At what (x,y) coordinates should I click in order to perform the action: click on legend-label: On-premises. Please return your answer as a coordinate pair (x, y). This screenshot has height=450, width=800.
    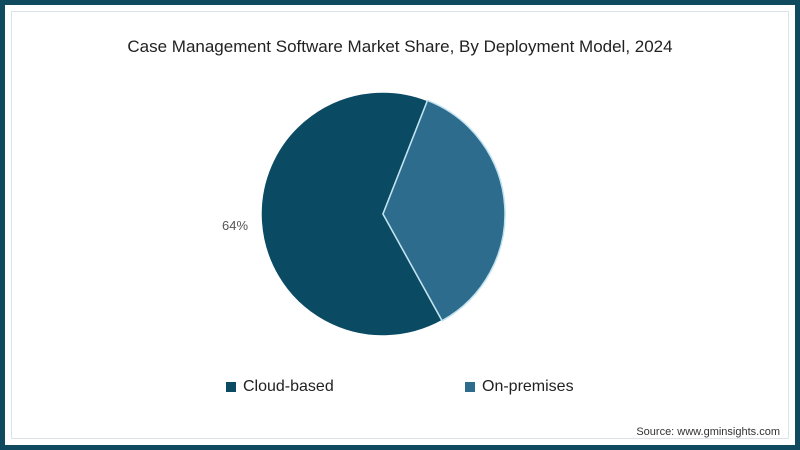
    Looking at the image, I should click on (528, 386).